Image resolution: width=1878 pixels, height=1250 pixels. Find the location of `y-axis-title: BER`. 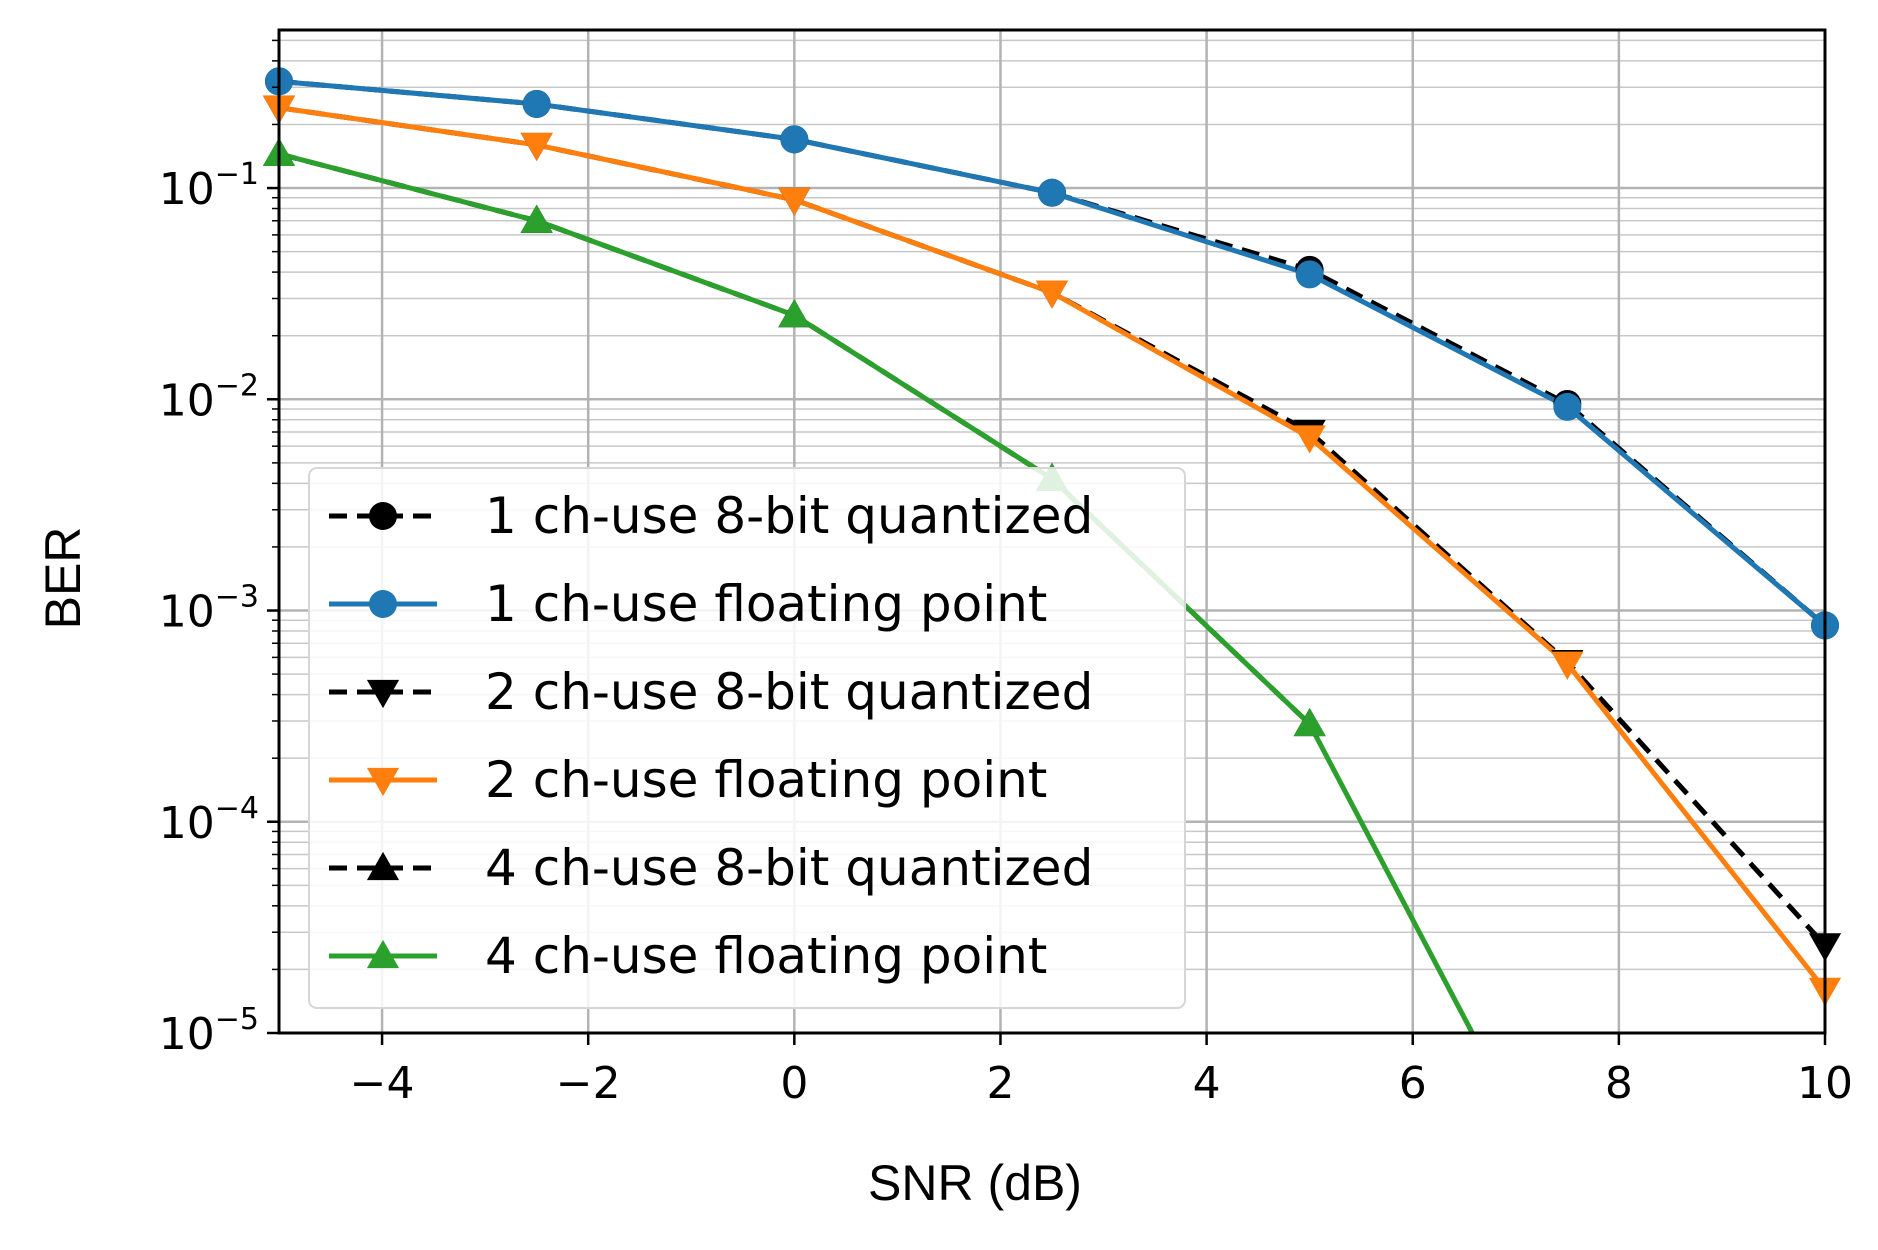

y-axis-title: BER is located at coordinates (63, 578).